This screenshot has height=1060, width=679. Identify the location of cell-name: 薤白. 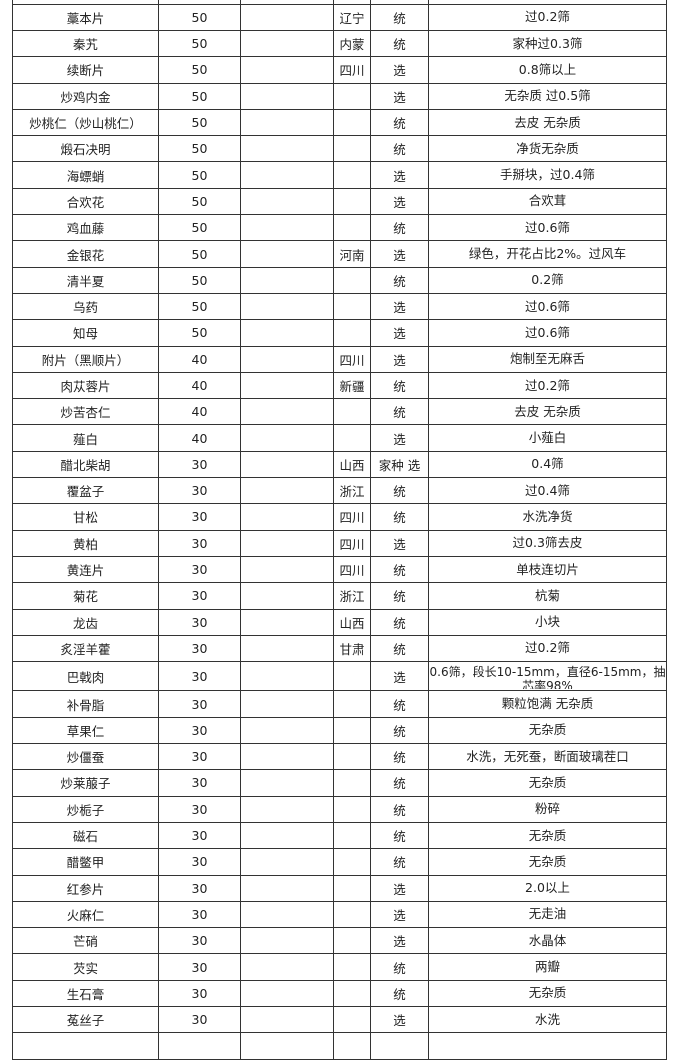
(85, 438).